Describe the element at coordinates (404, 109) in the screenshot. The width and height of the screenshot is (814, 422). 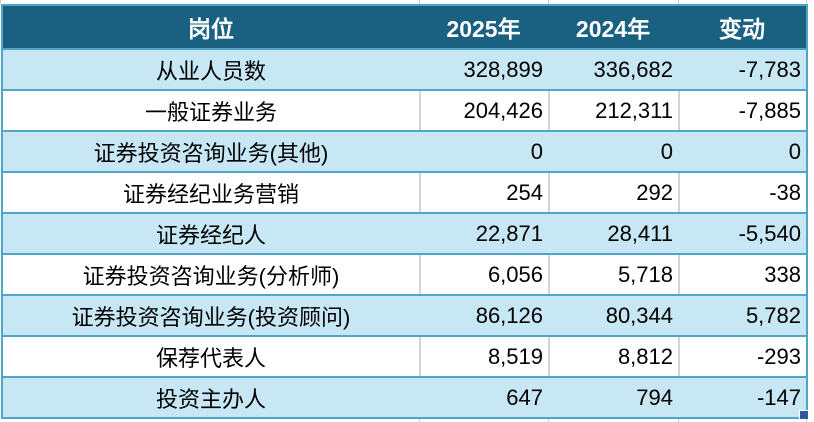
I see `table-row: 一般证券业务 204,426 212,311 -7,885` at that location.